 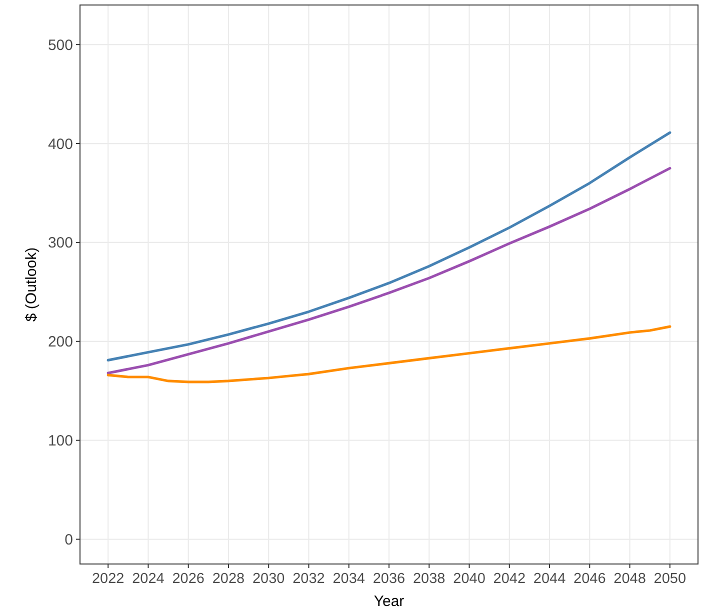 What do you see at coordinates (60, 342) in the screenshot?
I see `y-tick-label: 200` at bounding box center [60, 342].